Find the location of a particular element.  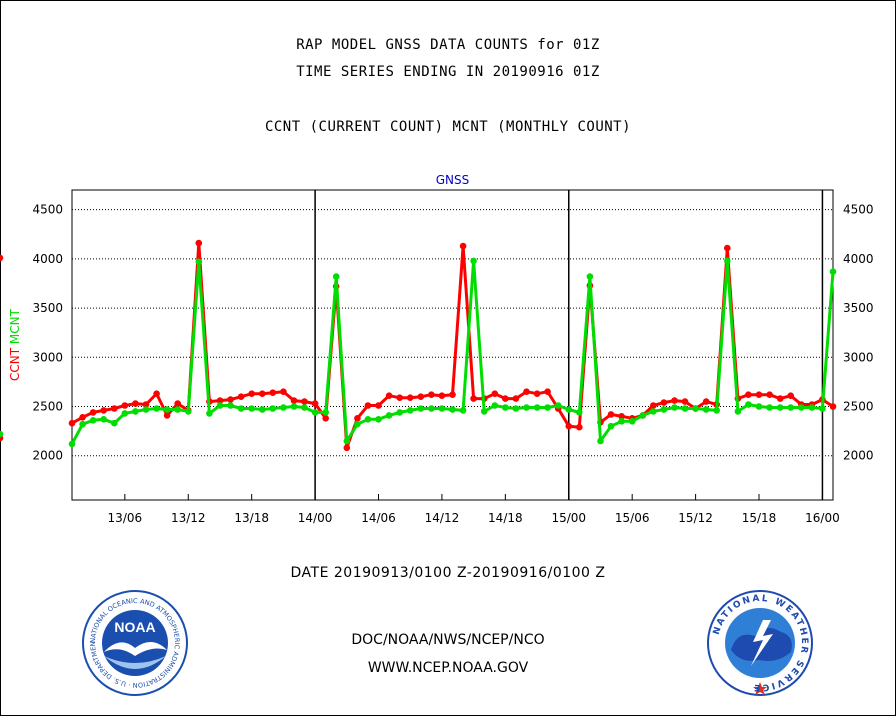

website-line: WWW.NCEP.NOAA.GOV is located at coordinates (448, 668).